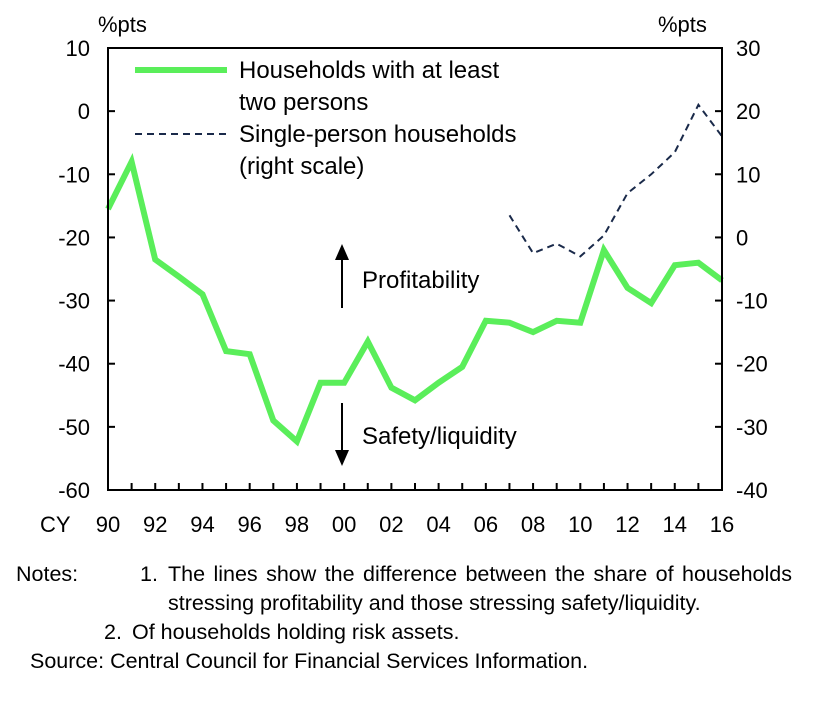 The height and width of the screenshot is (713, 831). What do you see at coordinates (108, 524) in the screenshot?
I see `x-tick-label: 90` at bounding box center [108, 524].